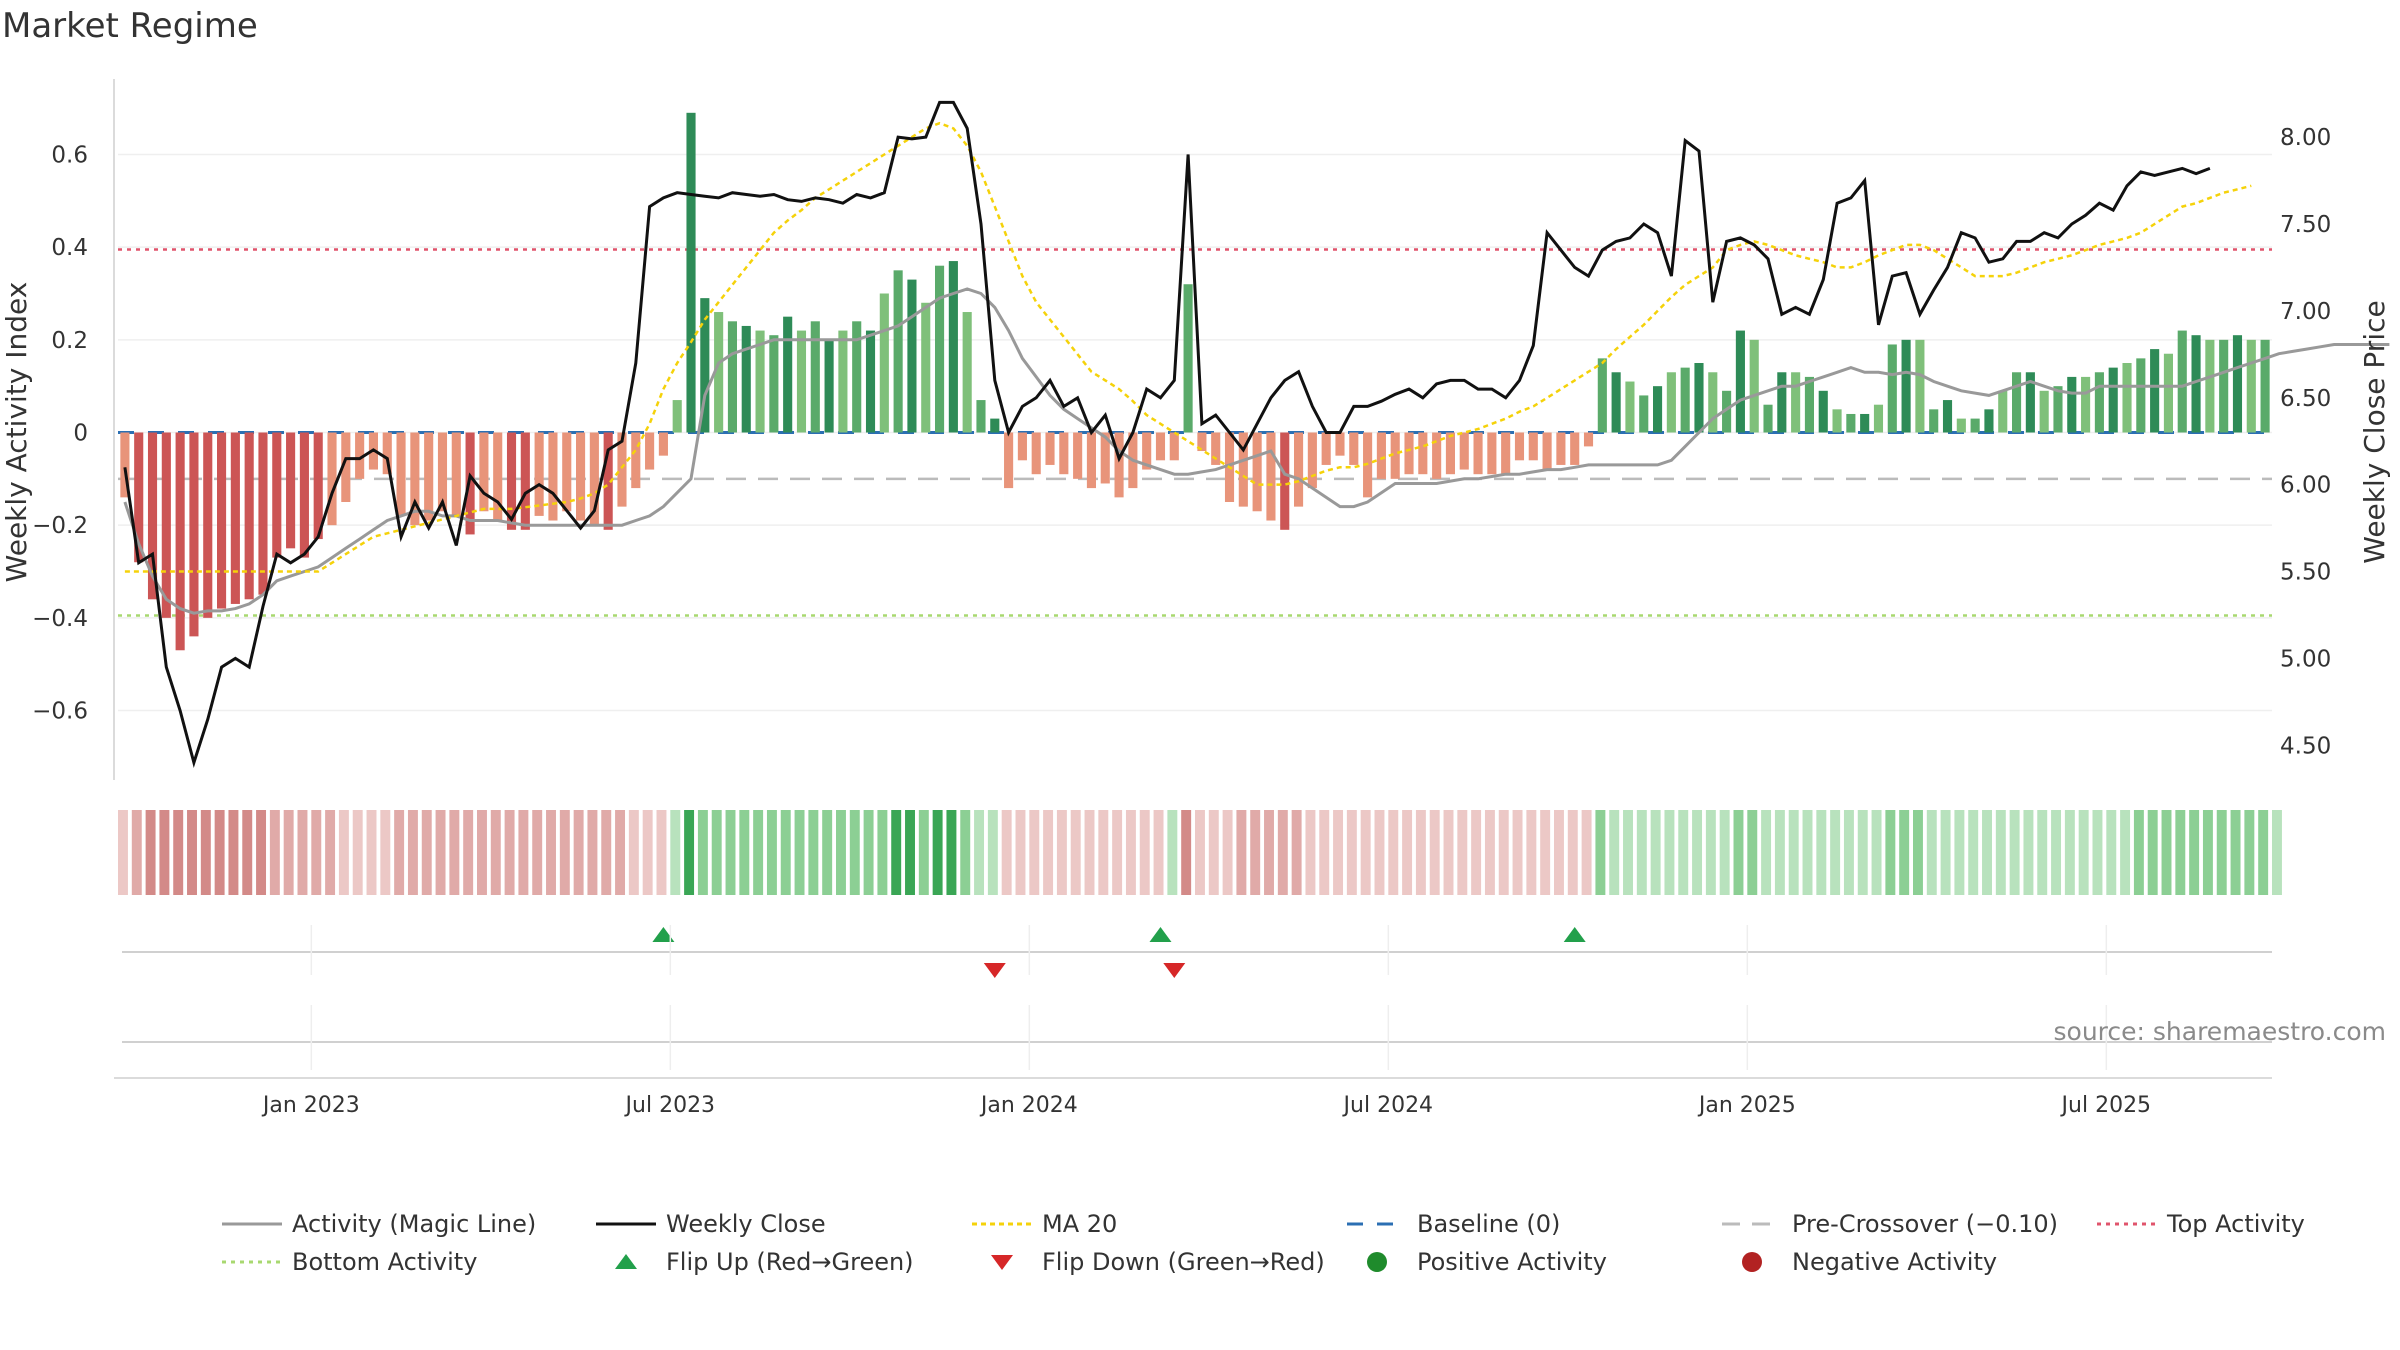  I want to click on y-tick-right: 8.00, so click(2305, 138).